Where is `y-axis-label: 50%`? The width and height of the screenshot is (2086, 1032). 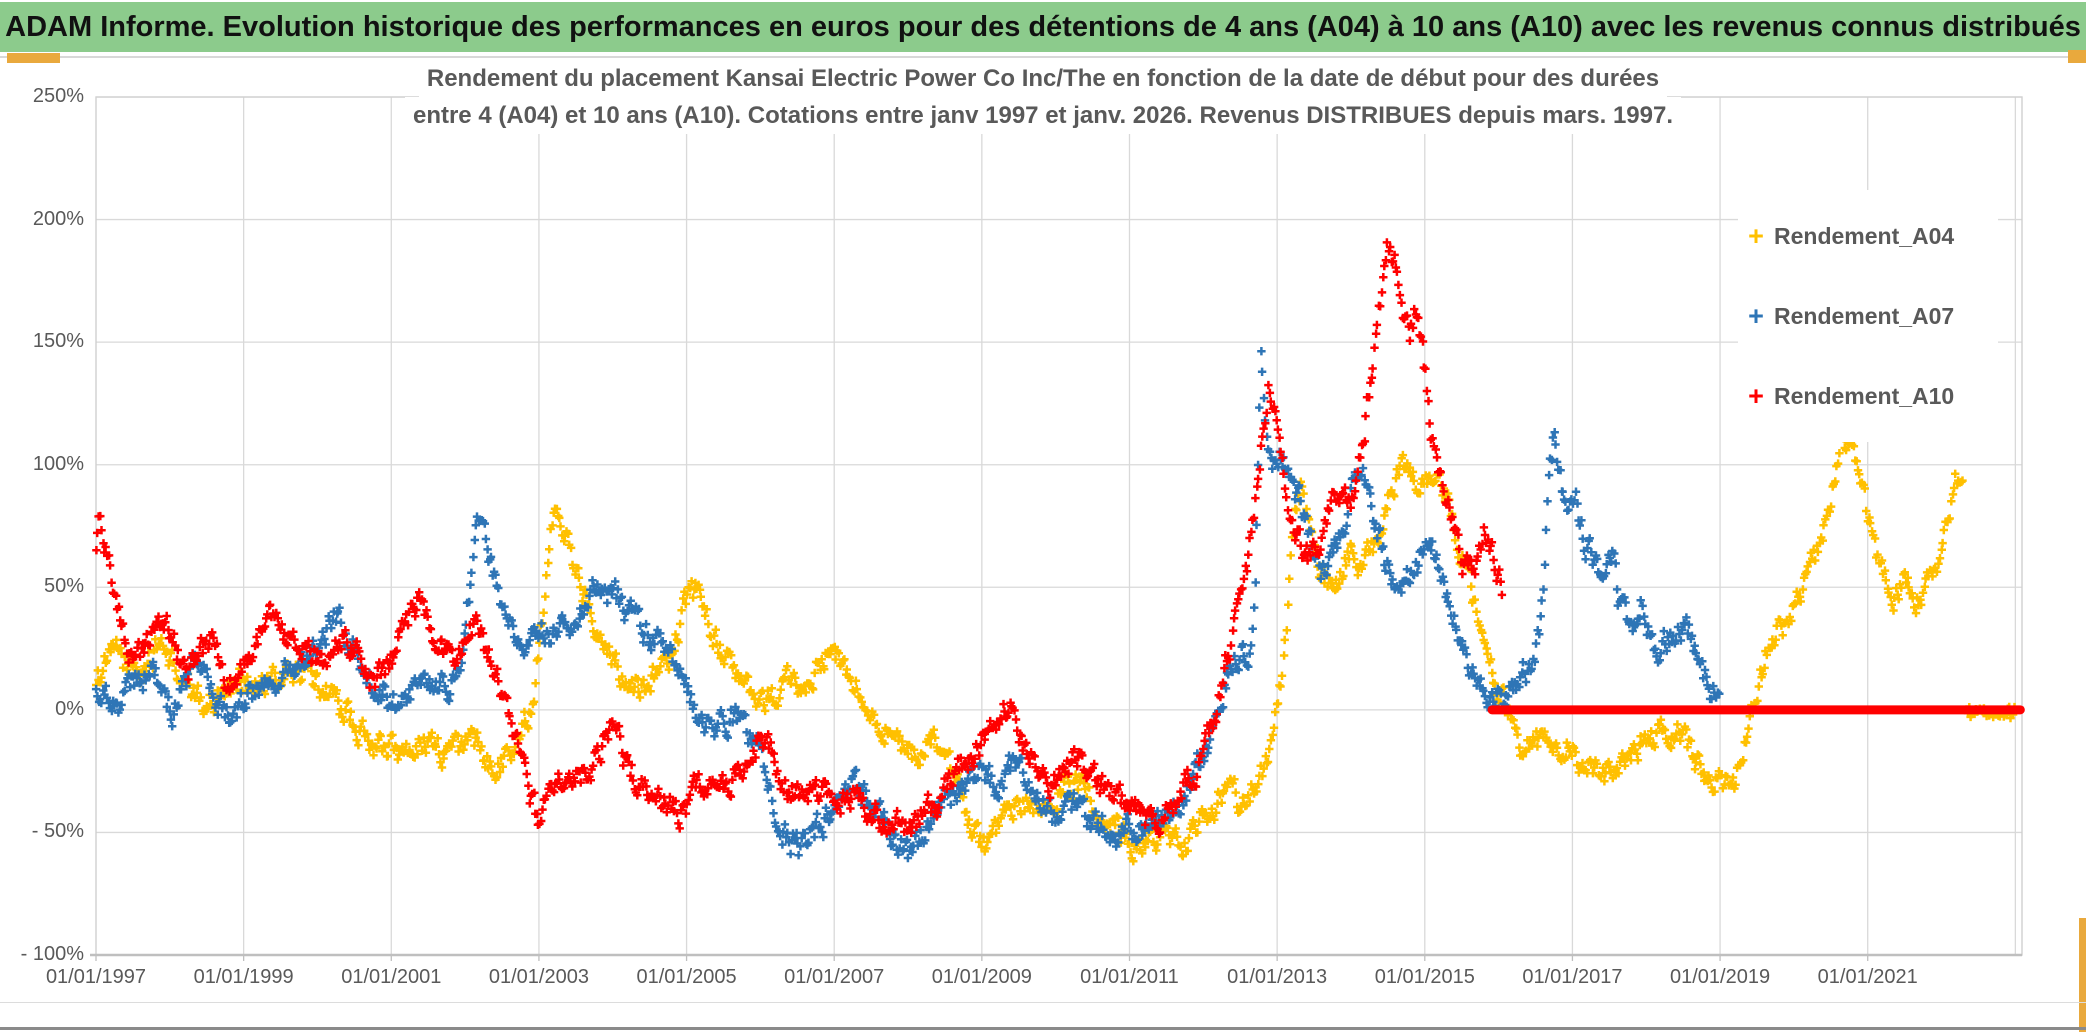 y-axis-label: 50% is located at coordinates (63, 586).